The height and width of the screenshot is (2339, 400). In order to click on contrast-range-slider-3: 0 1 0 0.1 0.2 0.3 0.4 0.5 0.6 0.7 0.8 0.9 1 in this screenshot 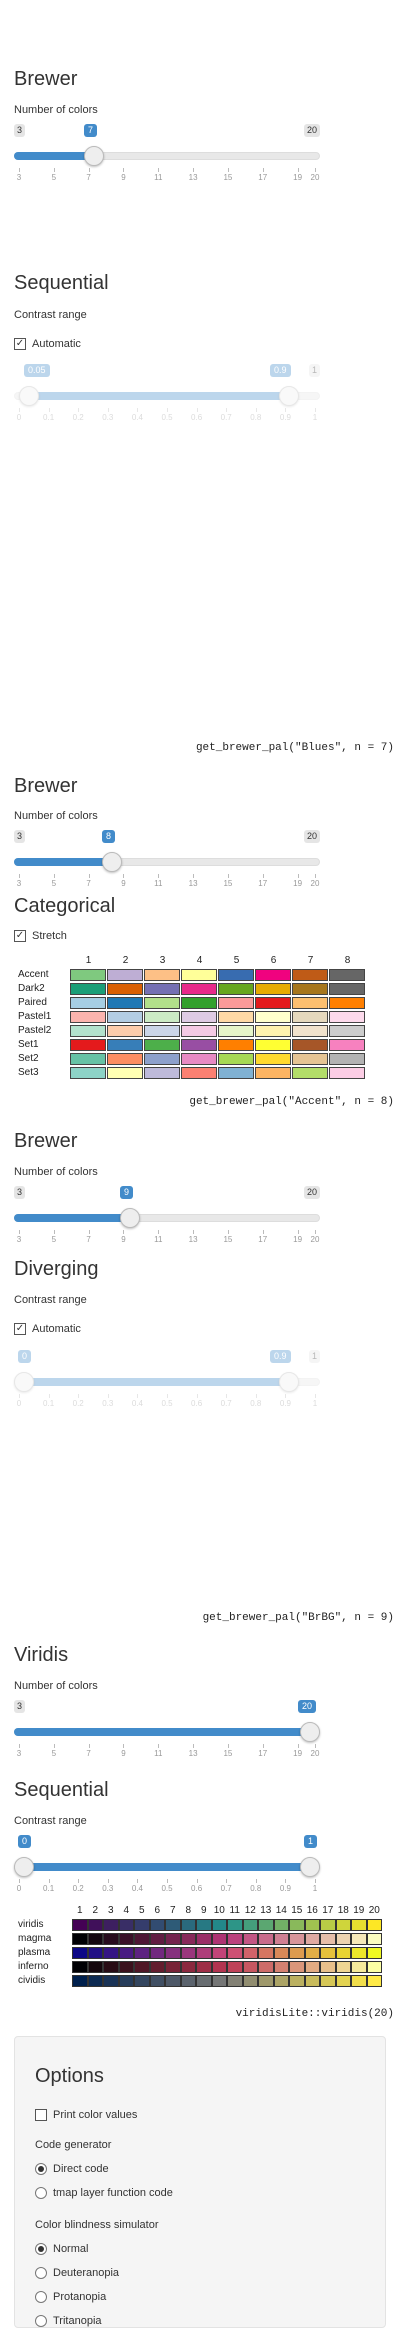, I will do `click(167, 1865)`.